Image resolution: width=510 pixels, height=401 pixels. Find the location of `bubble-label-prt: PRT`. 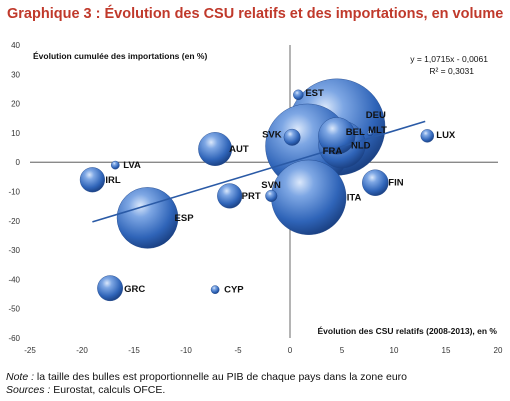

bubble-label-prt: PRT is located at coordinates (251, 196).